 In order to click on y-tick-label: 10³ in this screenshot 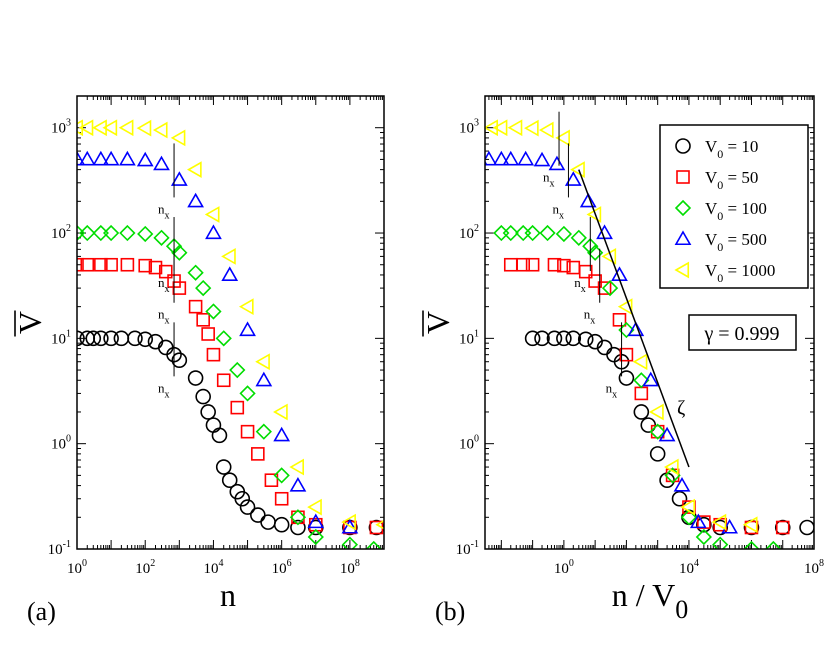, I will do `click(469, 127)`.